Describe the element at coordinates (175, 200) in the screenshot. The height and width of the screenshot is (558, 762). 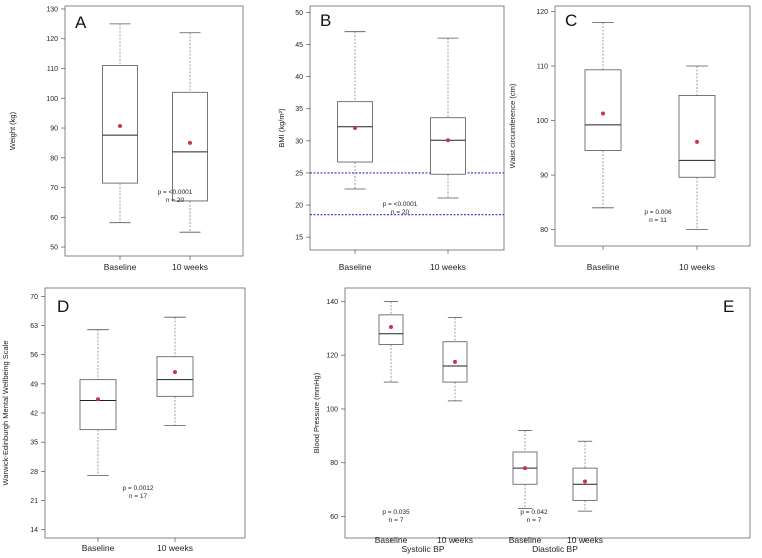
I see `stat-annotation: n = 20` at that location.